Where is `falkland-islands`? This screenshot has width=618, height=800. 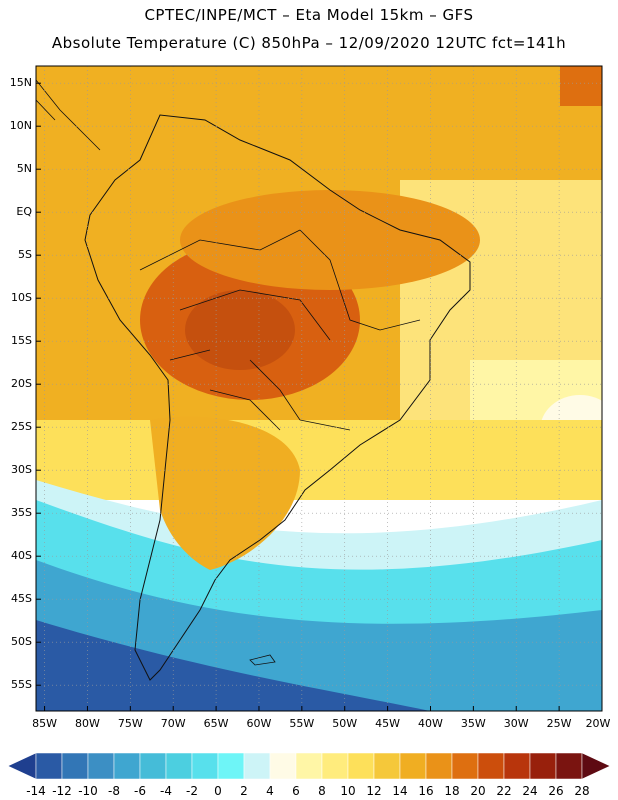 falkland-islands is located at coordinates (262, 660).